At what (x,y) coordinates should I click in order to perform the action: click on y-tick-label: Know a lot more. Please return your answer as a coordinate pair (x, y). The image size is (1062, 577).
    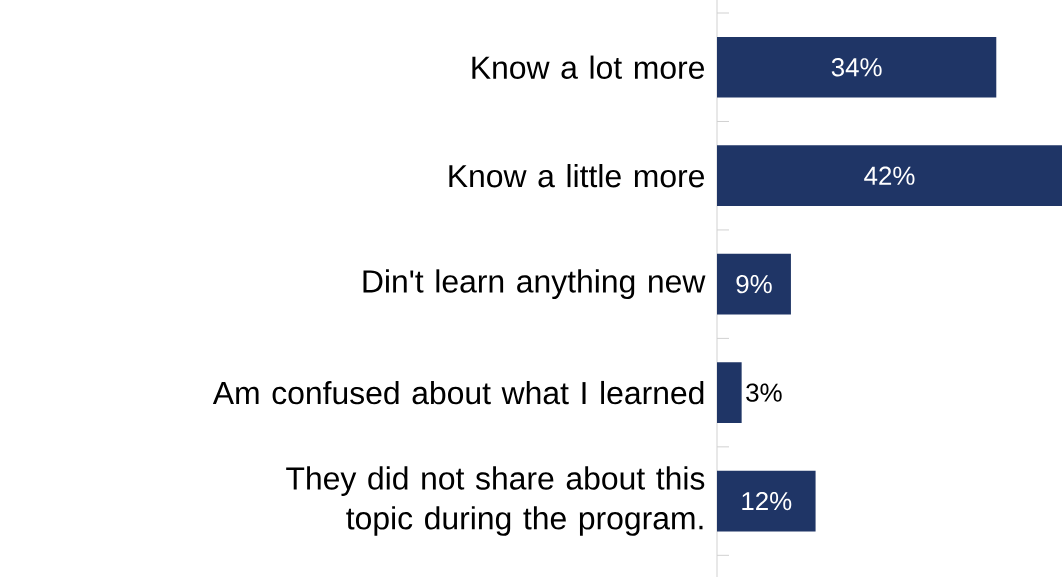
    Looking at the image, I should click on (588, 67).